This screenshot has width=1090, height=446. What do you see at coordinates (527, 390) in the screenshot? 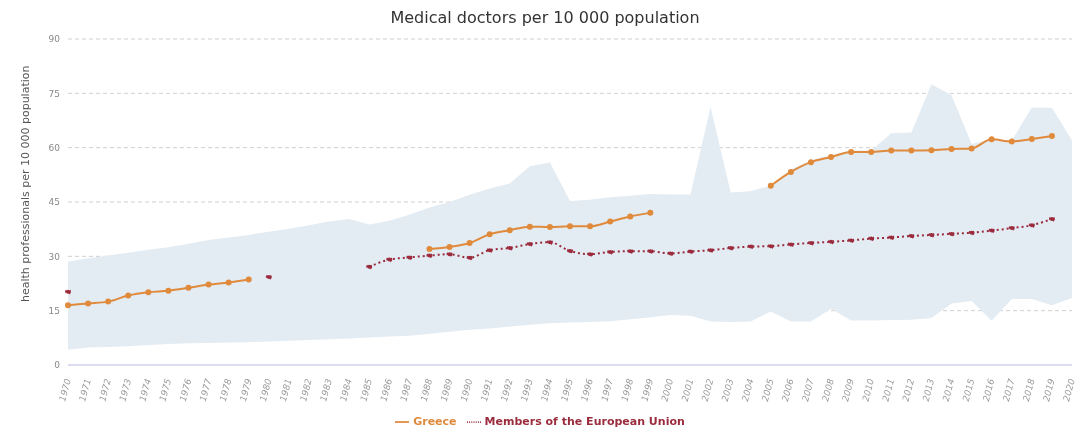
I see `x-tick-label: 1993` at bounding box center [527, 390].